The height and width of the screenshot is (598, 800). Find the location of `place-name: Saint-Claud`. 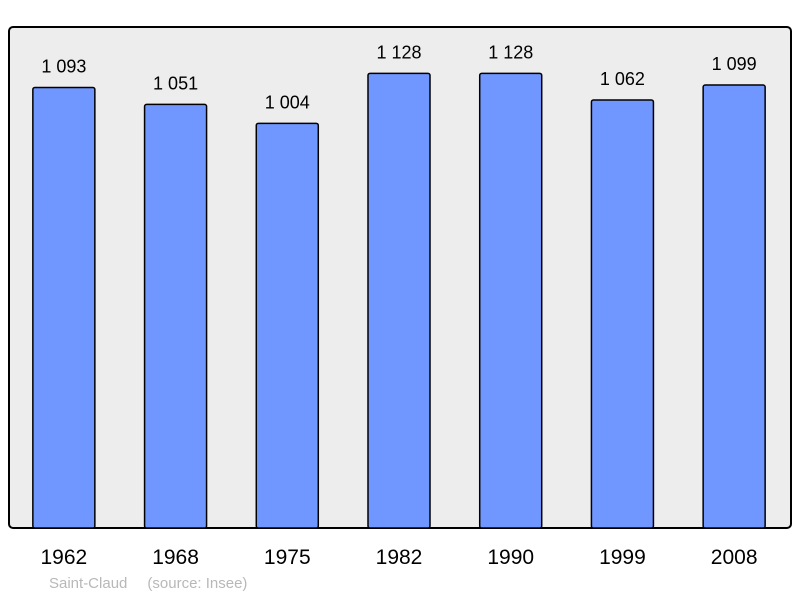

place-name: Saint-Claud is located at coordinates (88, 583).